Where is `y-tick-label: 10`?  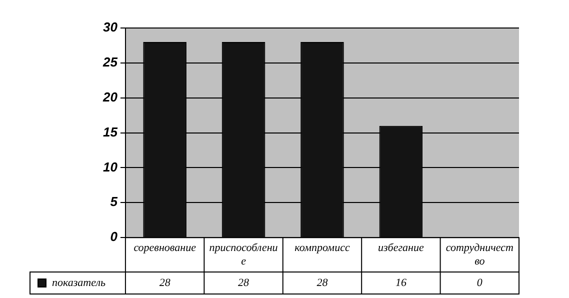
y-tick-label: 10 is located at coordinates (110, 166).